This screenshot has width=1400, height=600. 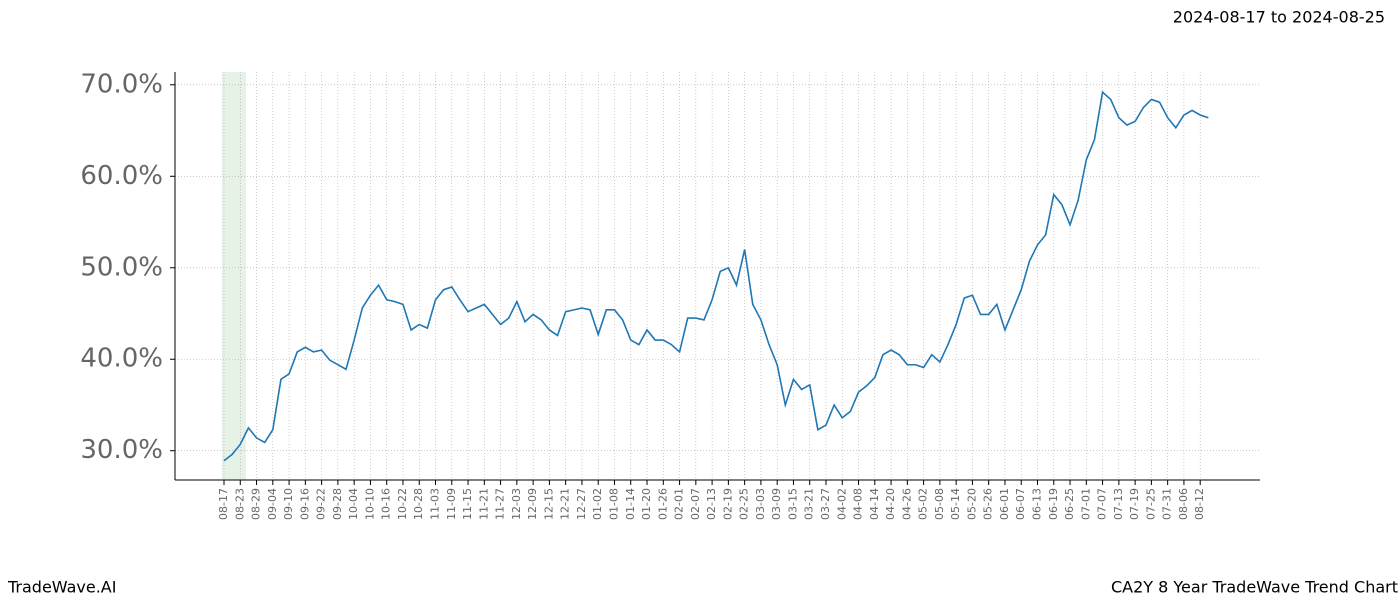 What do you see at coordinates (809, 504) in the screenshot?
I see `x-tick-label: 03-21` at bounding box center [809, 504].